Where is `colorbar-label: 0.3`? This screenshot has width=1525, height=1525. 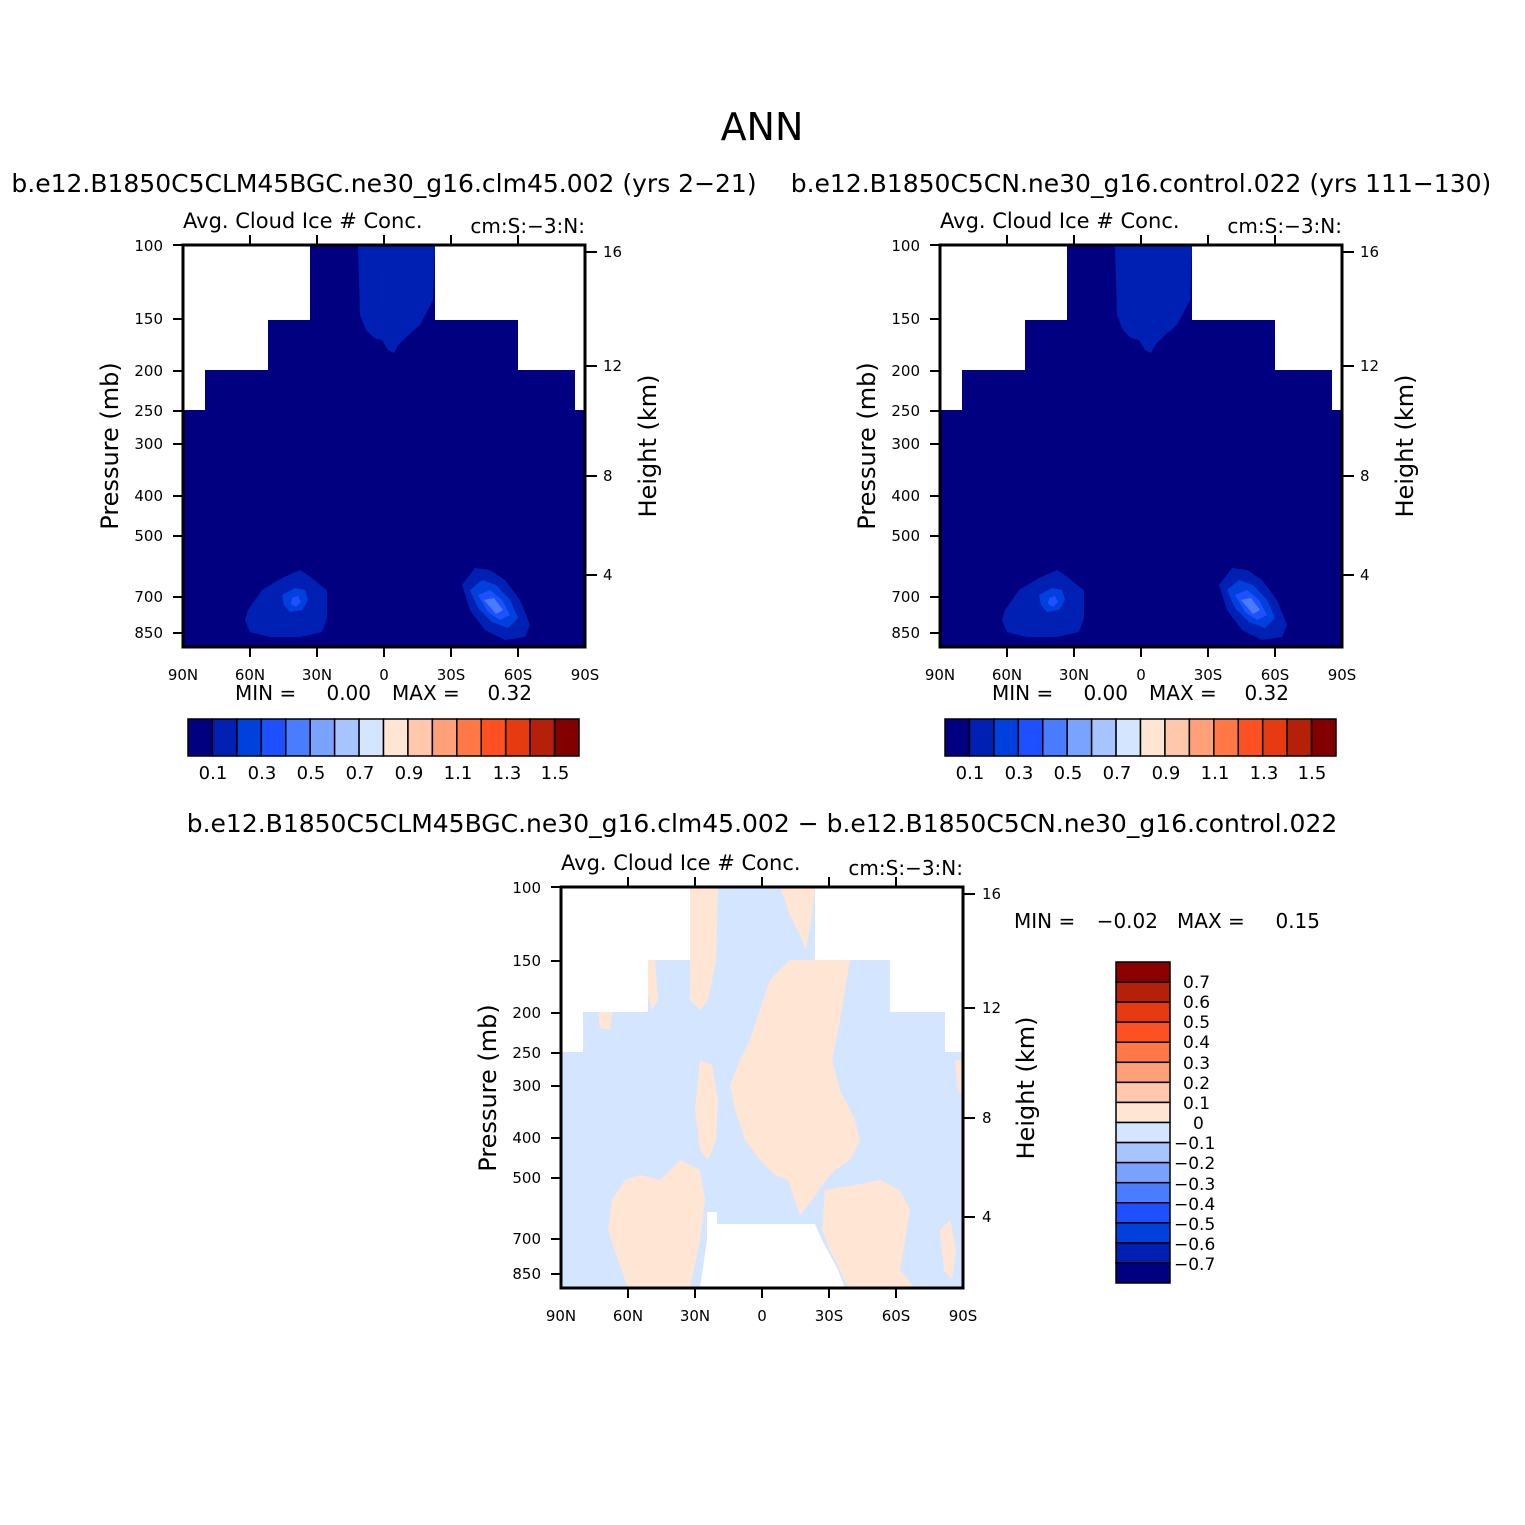
colorbar-label: 0.3 is located at coordinates (1196, 1064).